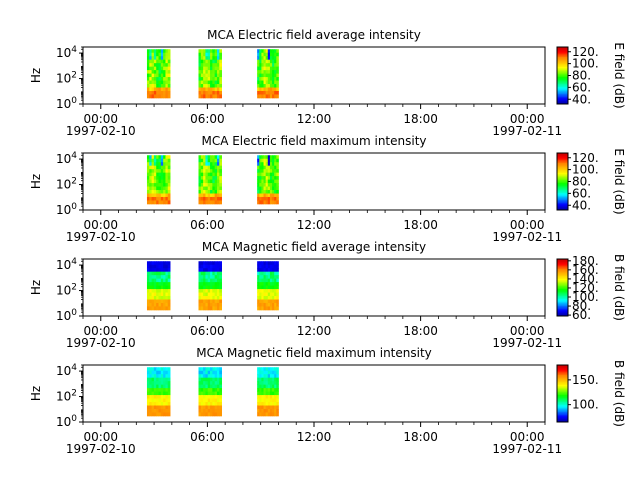  I want to click on x-date-label-start: 1997-02-10, so click(101, 449).